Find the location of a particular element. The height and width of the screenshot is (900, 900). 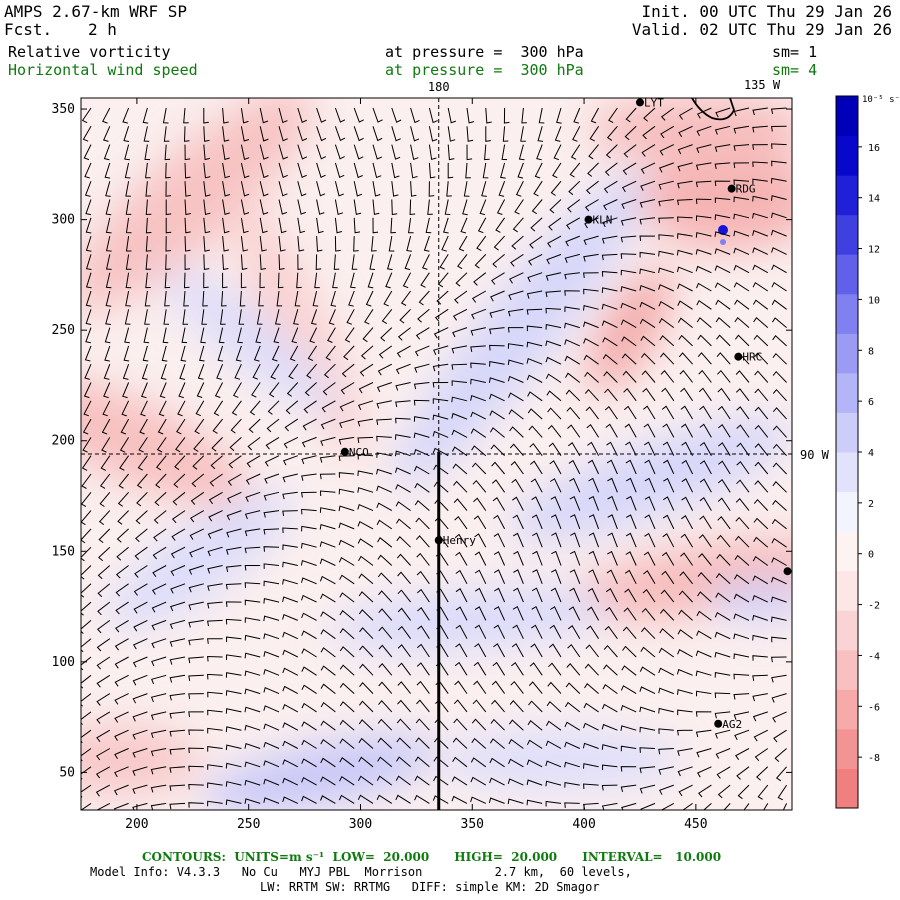

station-label: NCO is located at coordinates (359, 452).